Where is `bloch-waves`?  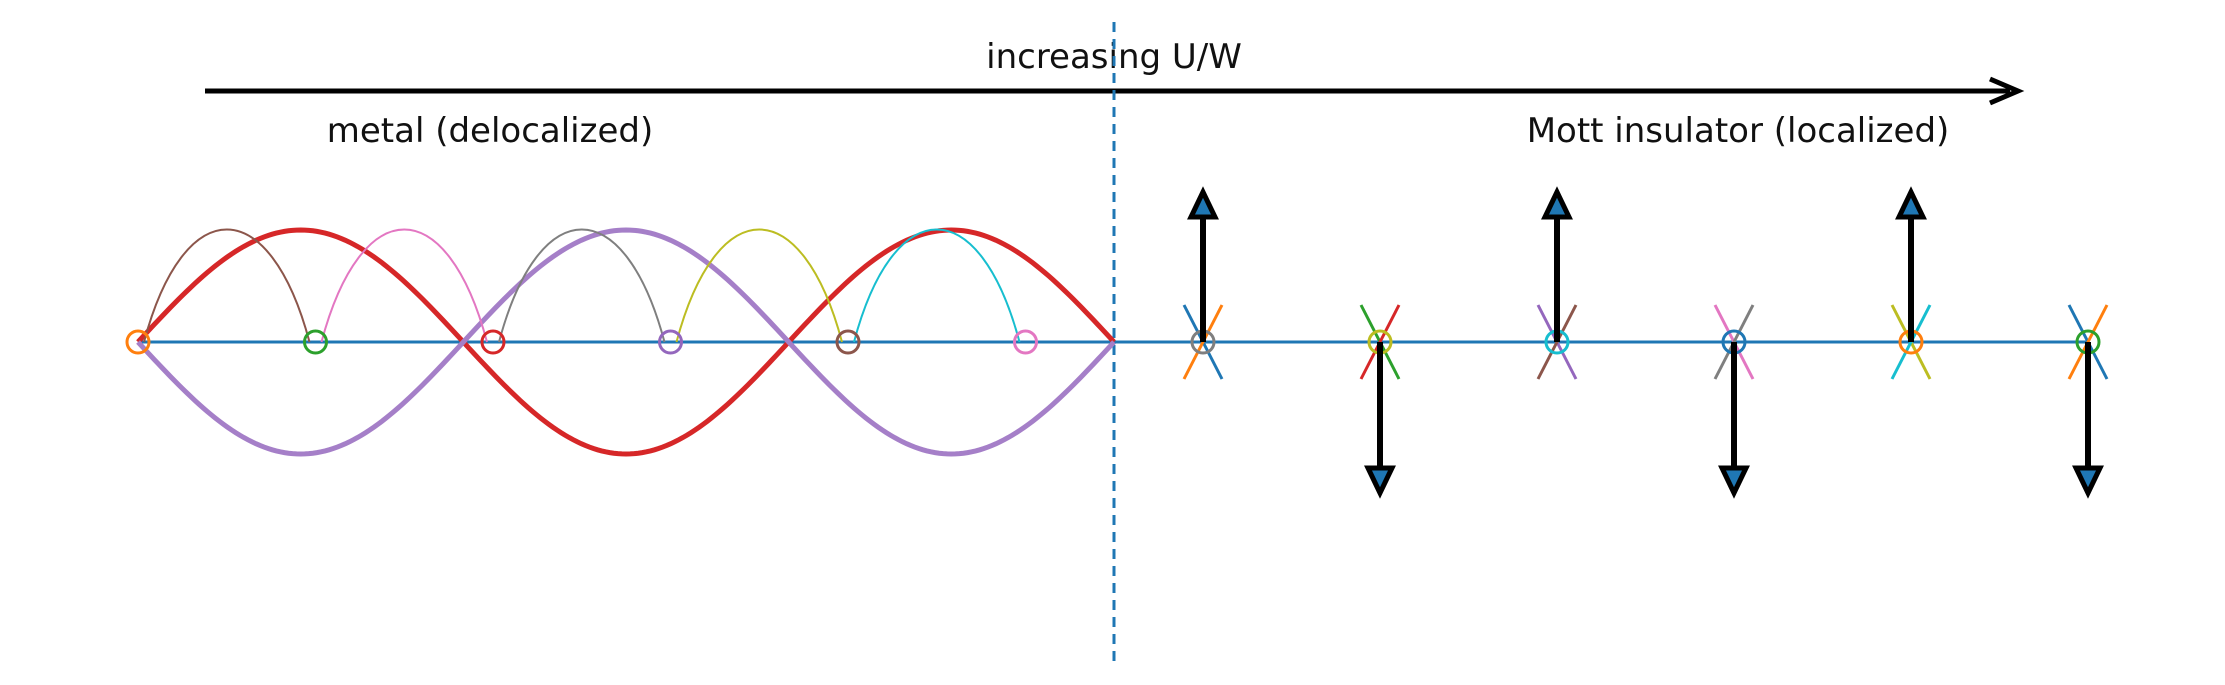 bloch-waves is located at coordinates (626, 342).